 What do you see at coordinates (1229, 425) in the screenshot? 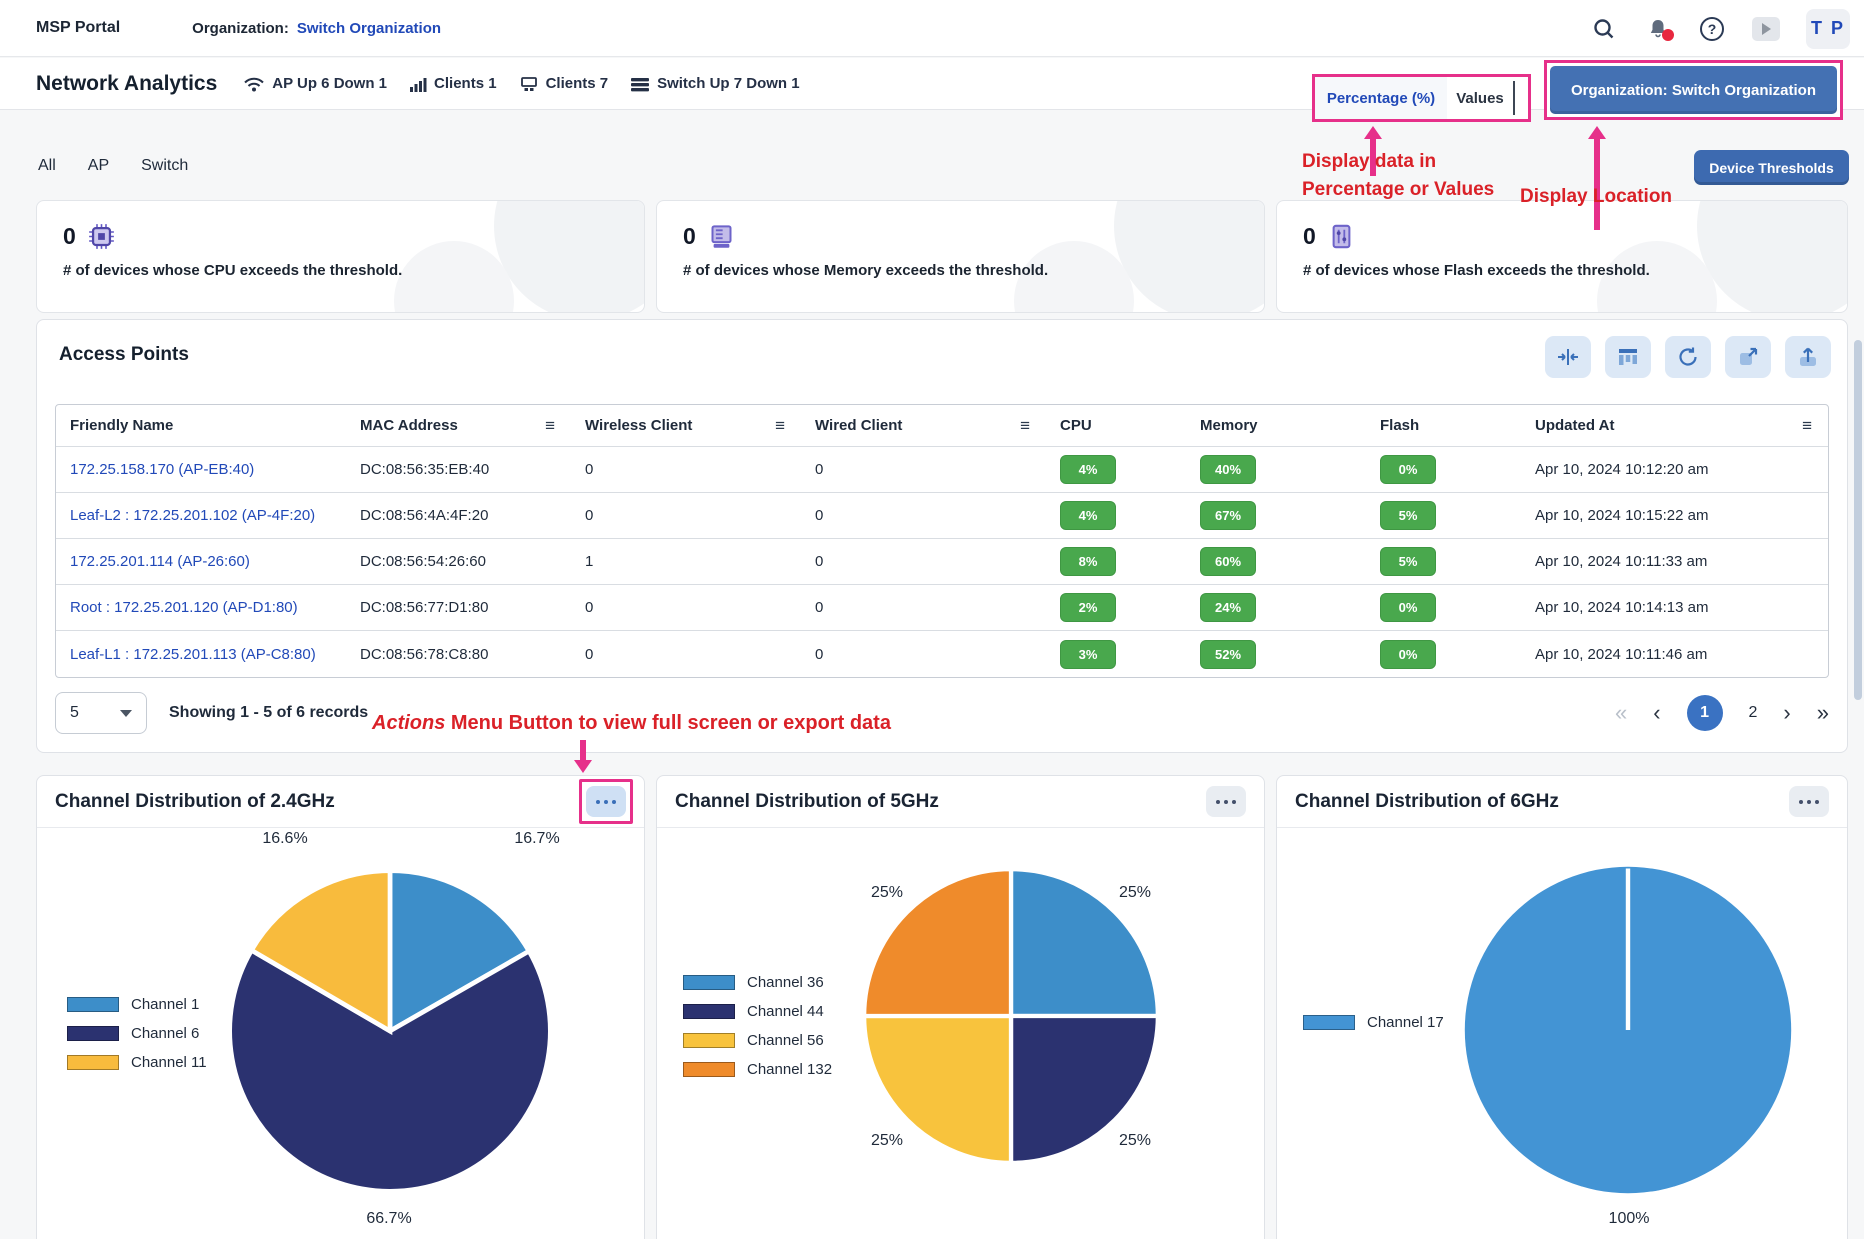
I see `col-memory: Memory` at bounding box center [1229, 425].